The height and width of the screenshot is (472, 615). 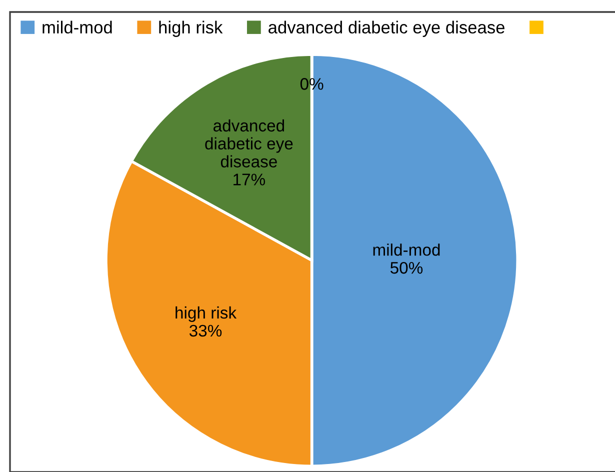 I want to click on slice-label: advanced diabetic eye disease, so click(x=249, y=143).